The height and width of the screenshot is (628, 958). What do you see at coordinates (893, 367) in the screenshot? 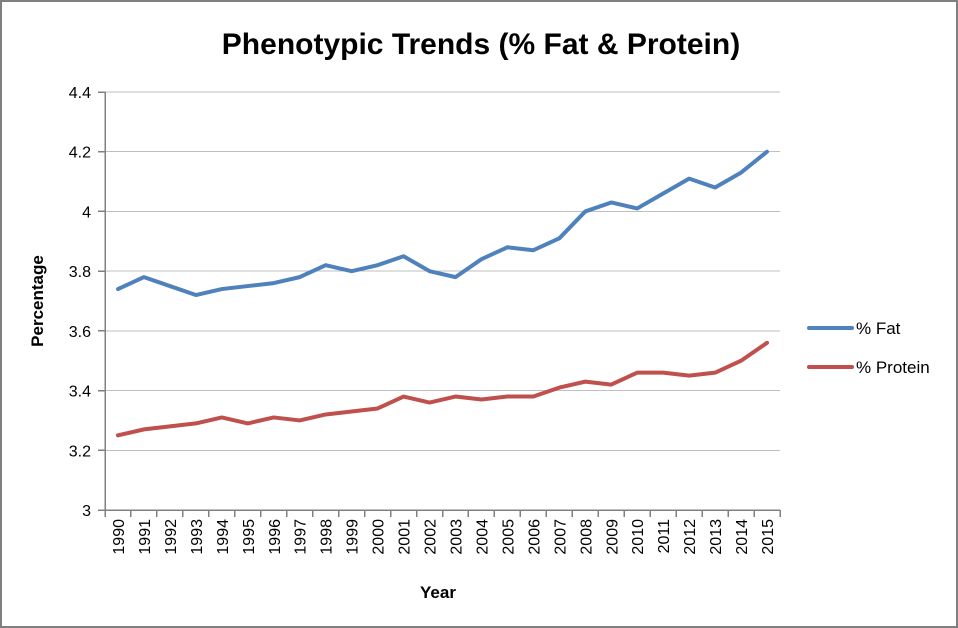
I see `protein-legend-label: % Protein` at bounding box center [893, 367].